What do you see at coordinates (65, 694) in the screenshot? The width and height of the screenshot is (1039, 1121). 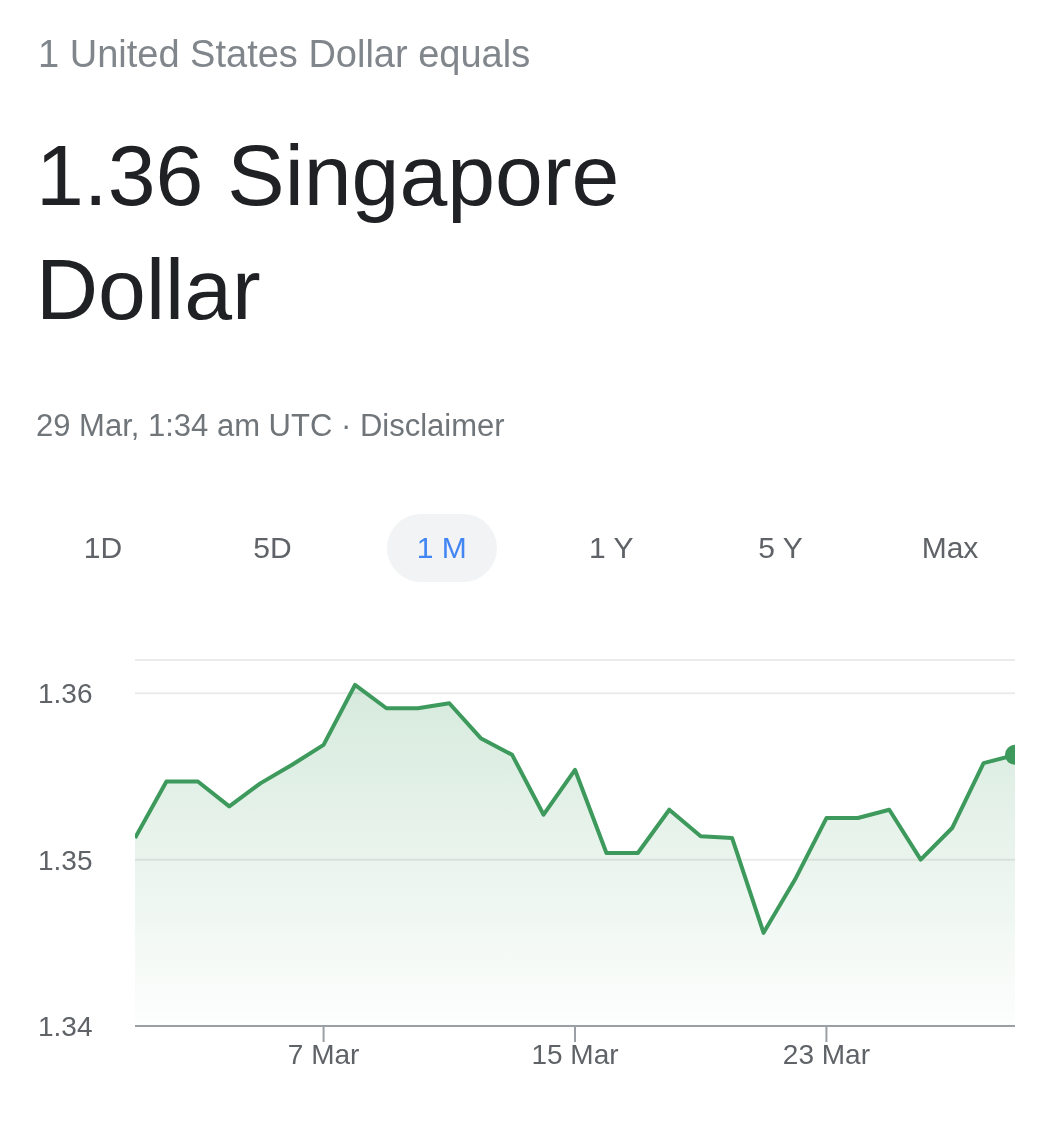 I see `y-tick-label: 1.36` at bounding box center [65, 694].